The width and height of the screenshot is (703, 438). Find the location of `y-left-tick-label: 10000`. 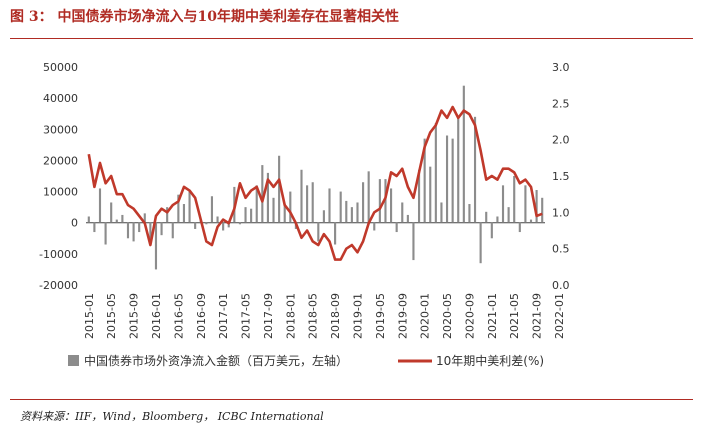

y-left-tick-label: 10000 is located at coordinates (60, 192).